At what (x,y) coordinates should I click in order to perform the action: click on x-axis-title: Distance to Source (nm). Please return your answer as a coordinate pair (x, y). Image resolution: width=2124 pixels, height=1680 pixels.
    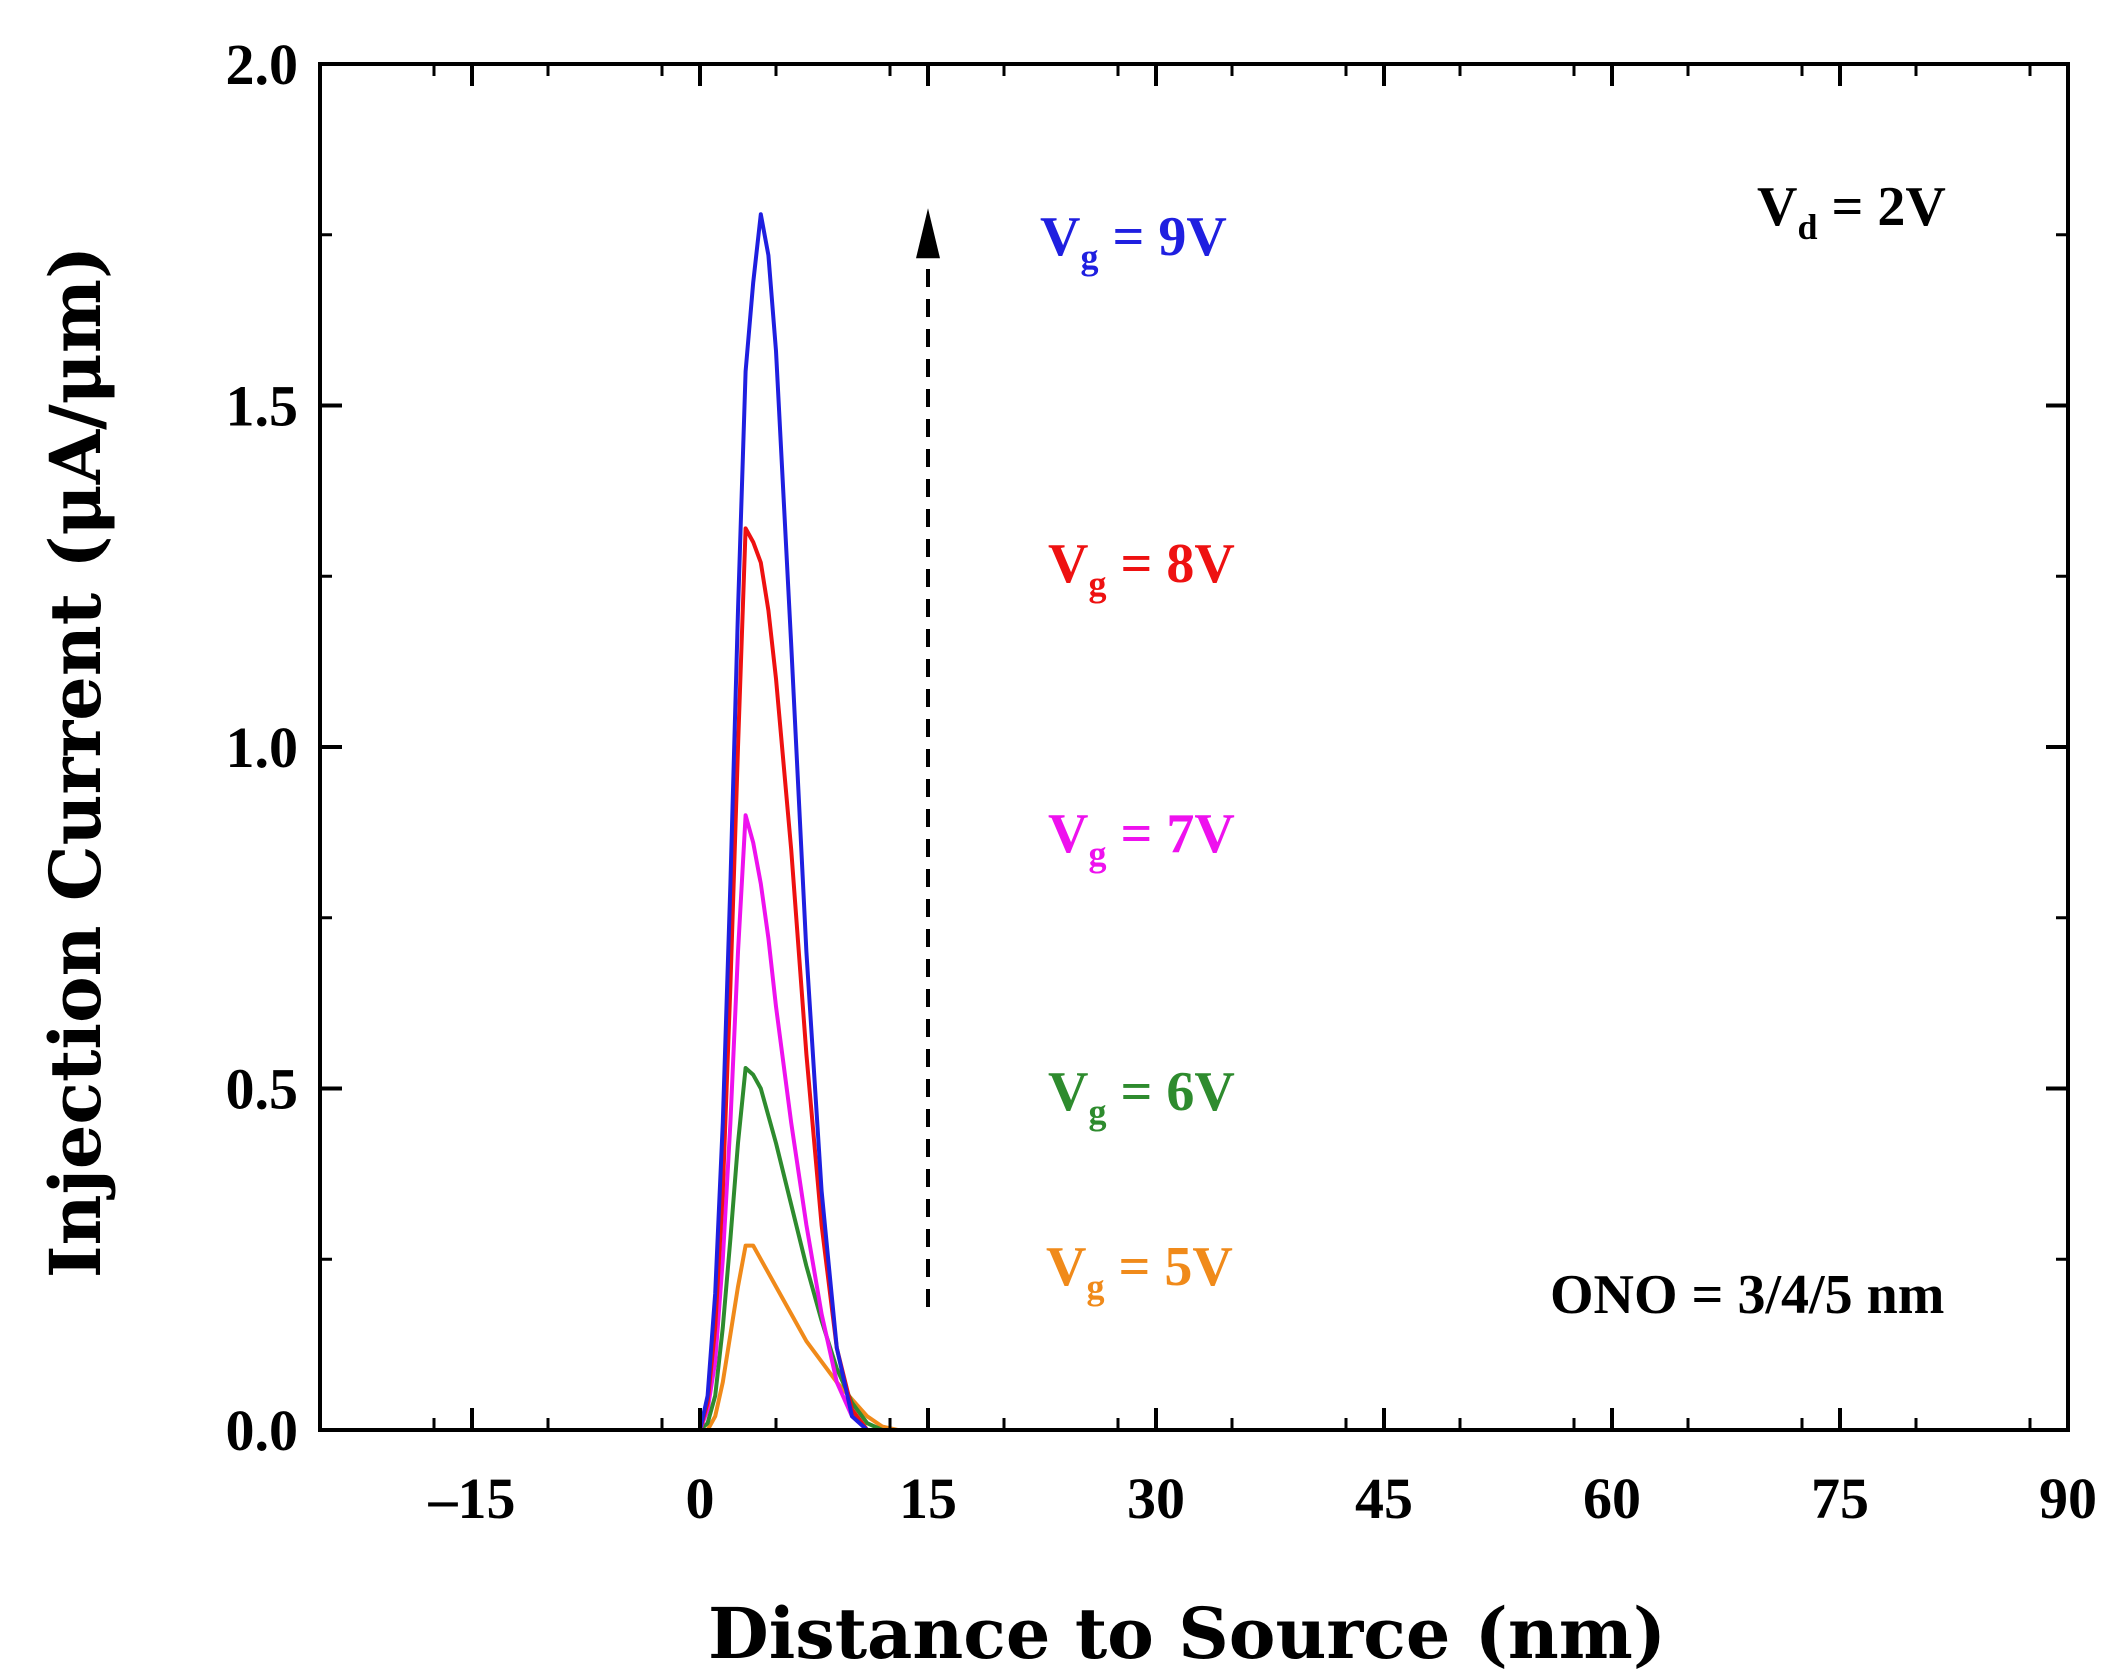
    Looking at the image, I should click on (1187, 1633).